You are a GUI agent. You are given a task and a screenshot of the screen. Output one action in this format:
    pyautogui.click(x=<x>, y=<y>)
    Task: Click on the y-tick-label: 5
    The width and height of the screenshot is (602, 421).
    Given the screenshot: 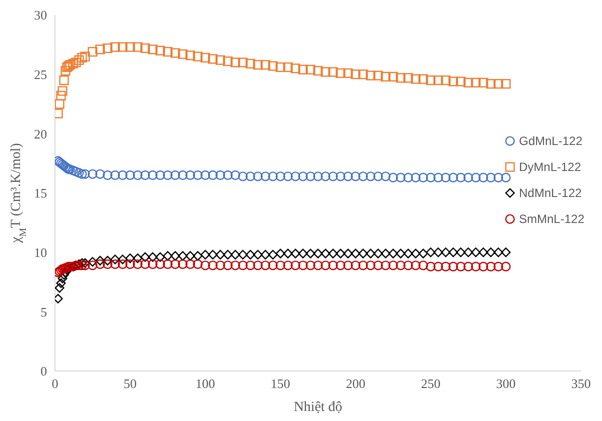 What is the action you would take?
    pyautogui.click(x=43, y=312)
    